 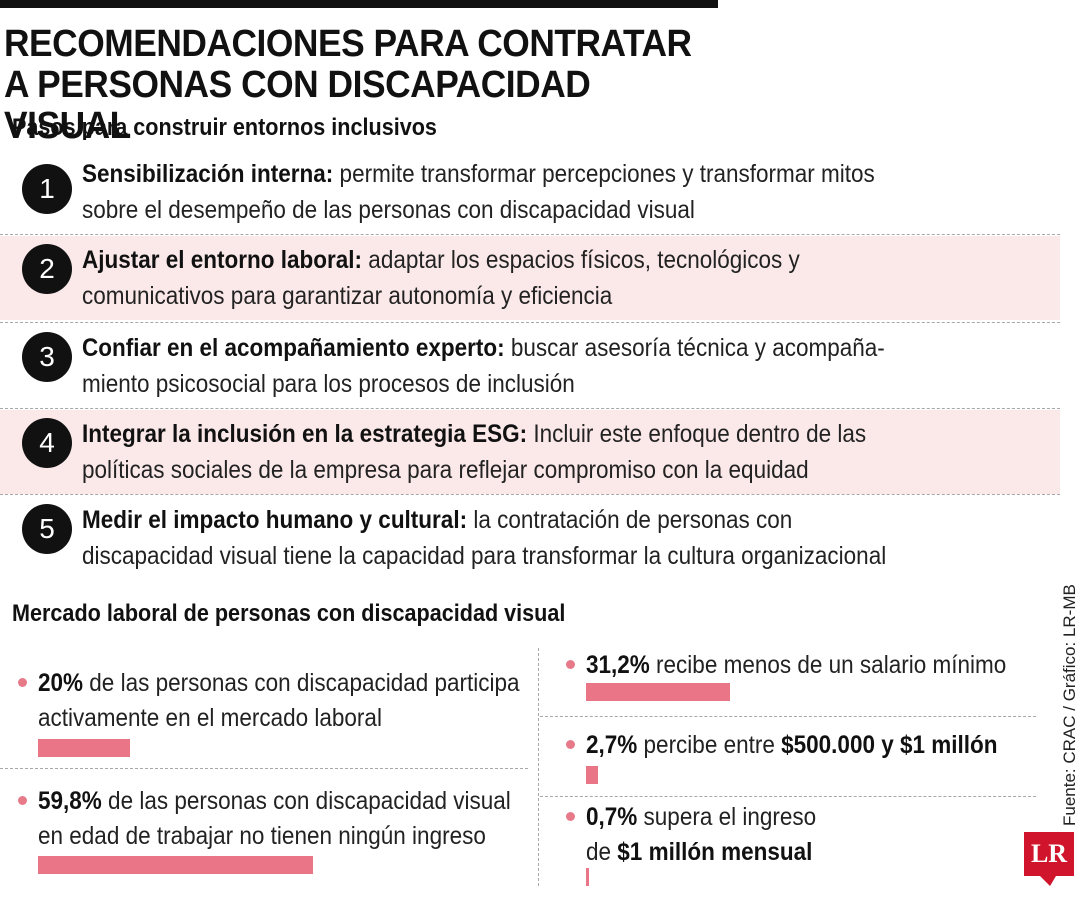 I want to click on stat-text: 2,7% percibe entre $500.000 y $1 millón, so click(x=792, y=745).